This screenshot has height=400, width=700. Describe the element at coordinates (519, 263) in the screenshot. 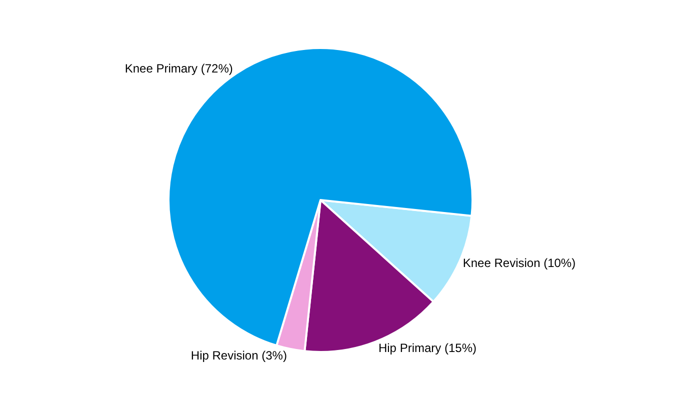

I see `slice-label: Knee Revision (10%)` at that location.